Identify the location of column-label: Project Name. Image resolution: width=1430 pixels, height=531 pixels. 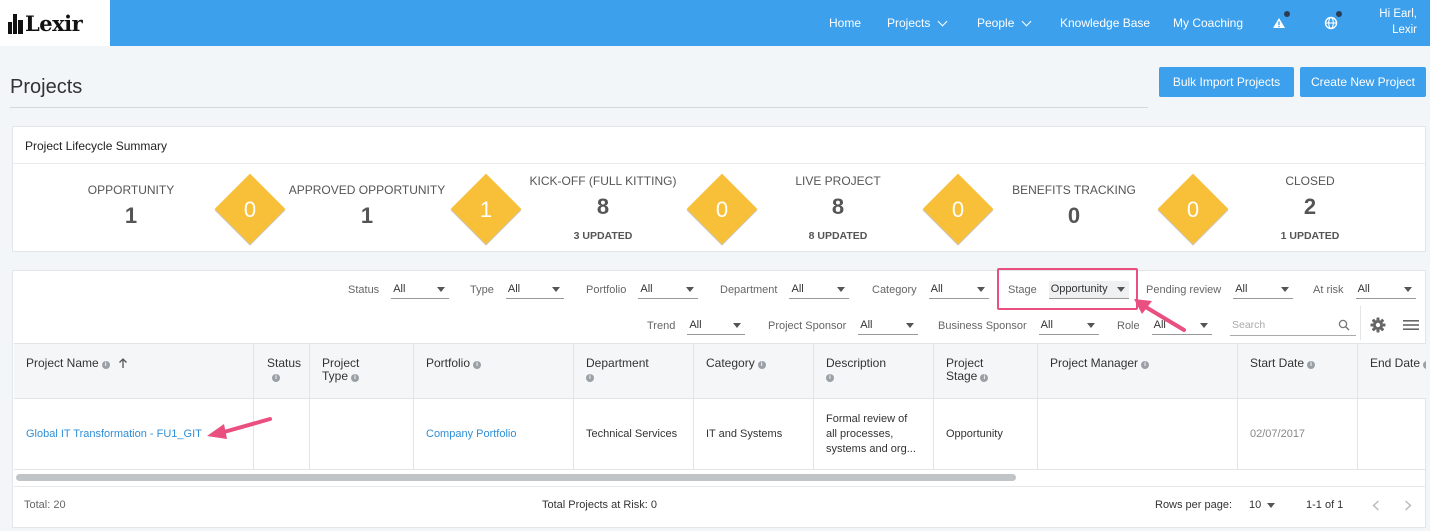
(62, 363).